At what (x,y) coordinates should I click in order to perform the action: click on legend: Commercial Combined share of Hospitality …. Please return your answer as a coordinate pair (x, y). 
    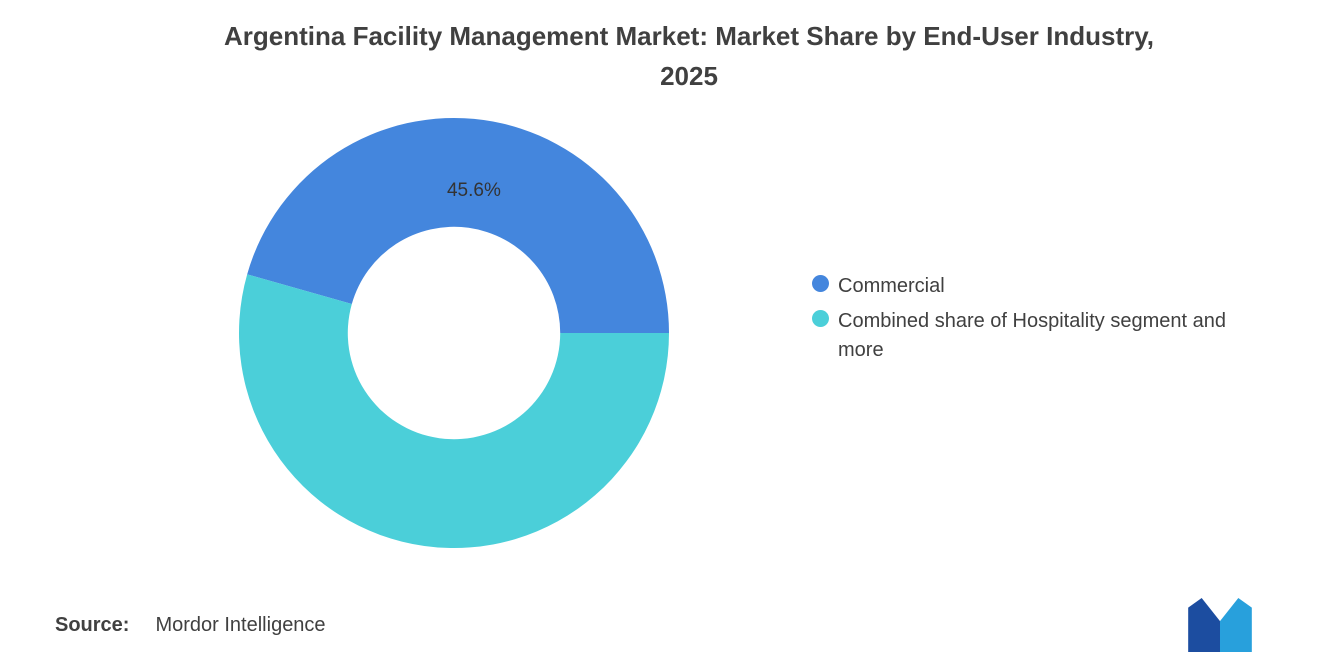
    Looking at the image, I should click on (1047, 321).